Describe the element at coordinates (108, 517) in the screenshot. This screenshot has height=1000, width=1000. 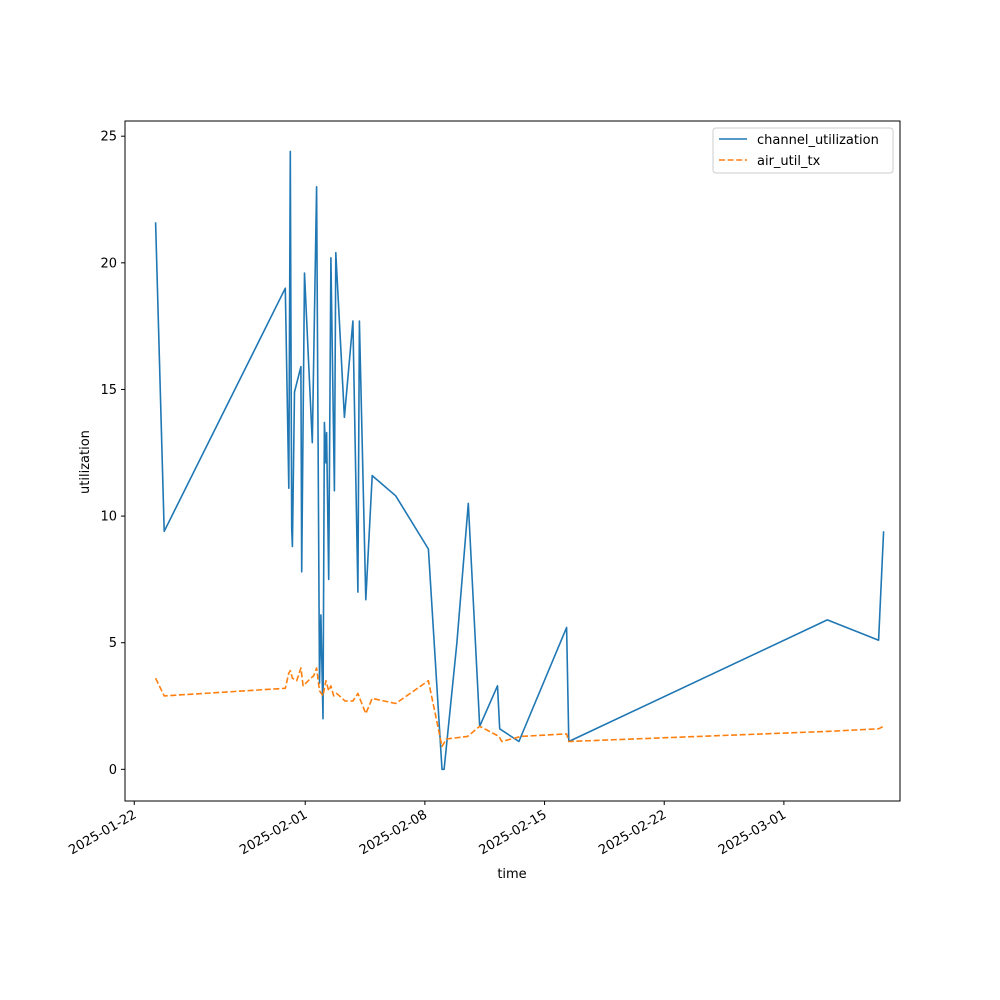
I see `y-tick-label: 10` at that location.